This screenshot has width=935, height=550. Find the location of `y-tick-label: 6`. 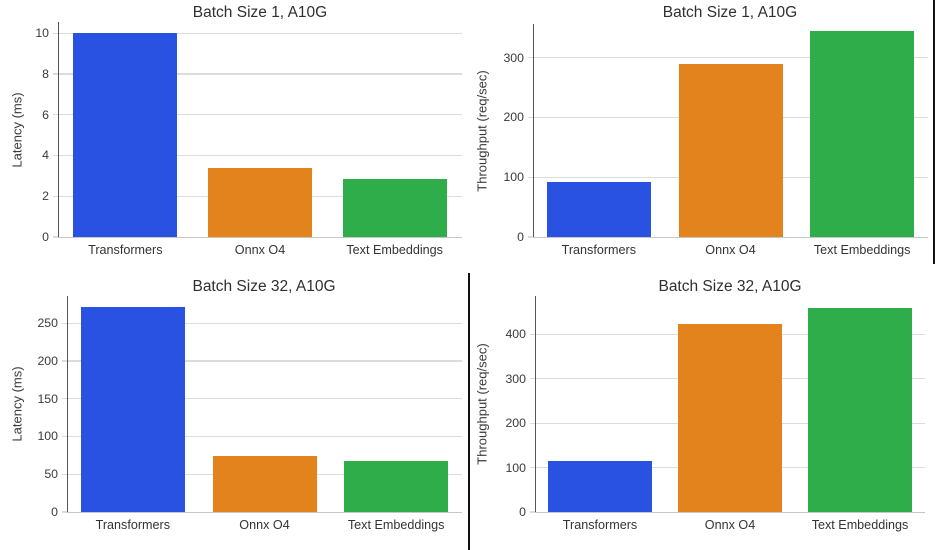

y-tick-label: 6 is located at coordinates (45, 114).